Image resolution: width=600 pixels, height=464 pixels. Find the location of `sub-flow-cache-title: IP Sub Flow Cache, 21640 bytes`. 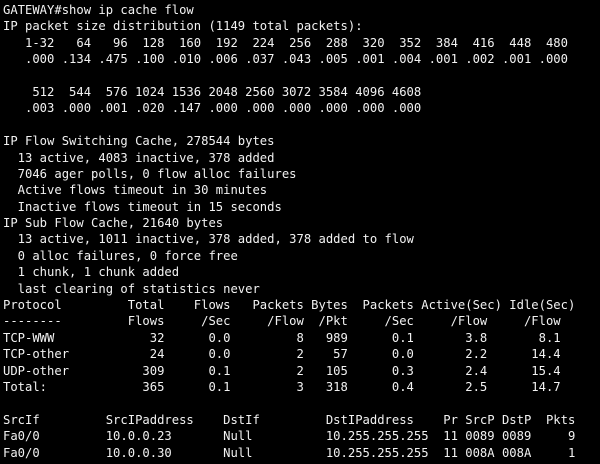

sub-flow-cache-title: IP Sub Flow Cache, 21640 bytes is located at coordinates (113, 223).